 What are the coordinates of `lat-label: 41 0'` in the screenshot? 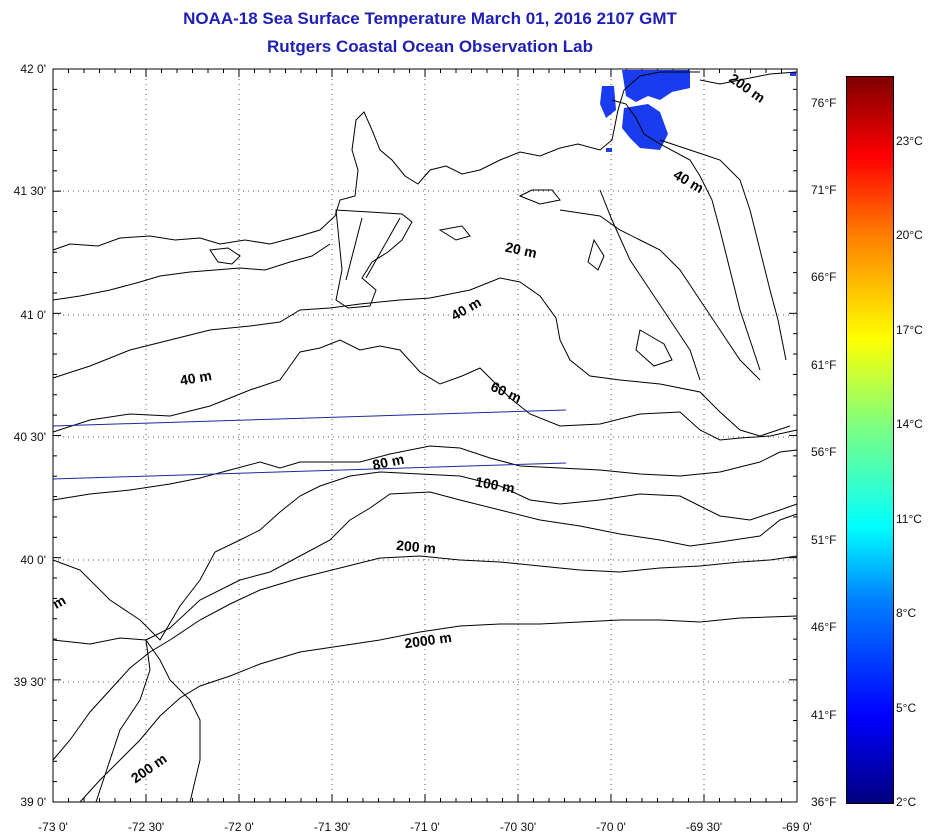 It's located at (33, 315).